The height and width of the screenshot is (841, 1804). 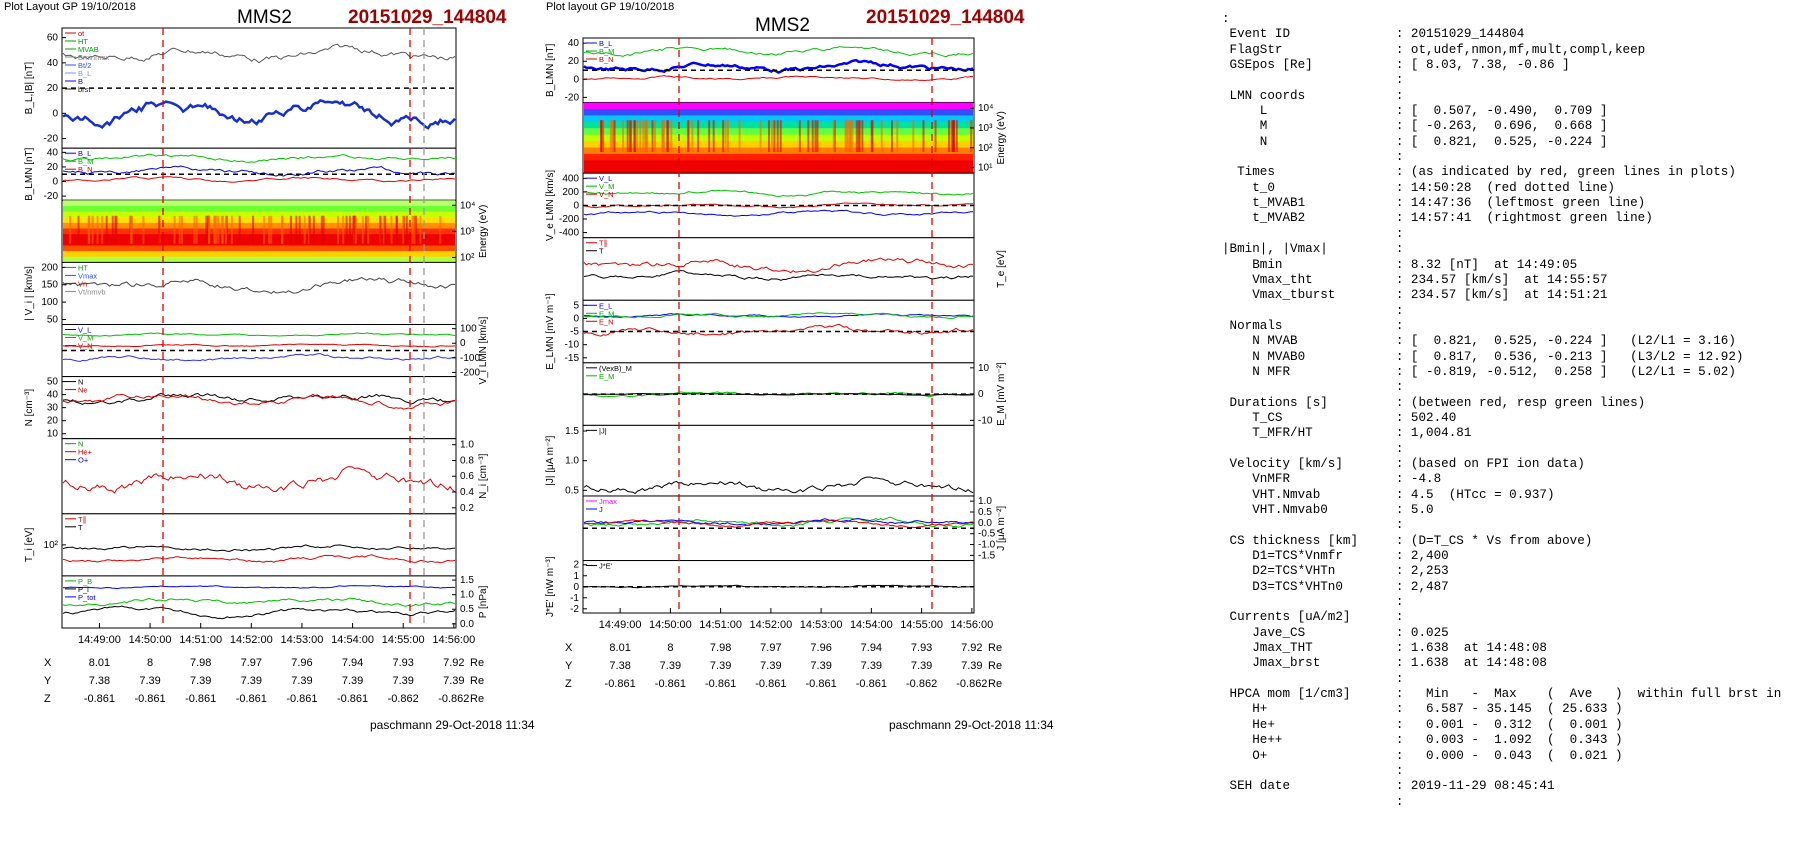 What do you see at coordinates (1415, 126) in the screenshot?
I see `info-line: M : [ -0.263, 0.696, 0.668 ]` at bounding box center [1415, 126].